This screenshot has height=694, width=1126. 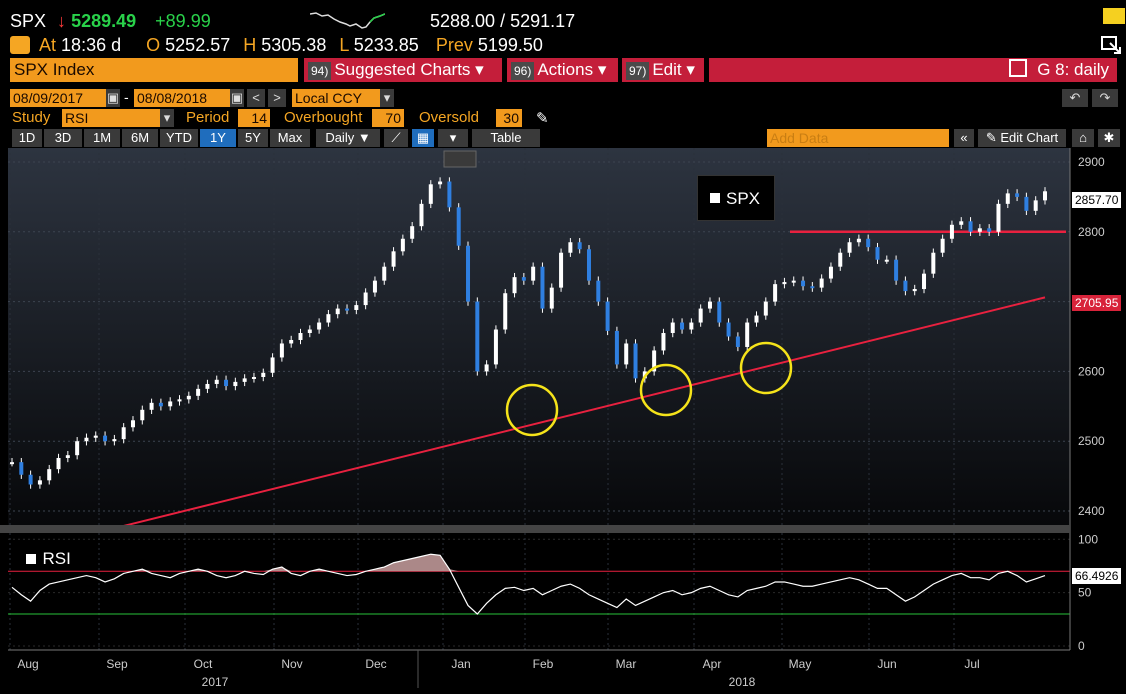 I want to click on last-price: 5289.49, so click(x=104, y=21).